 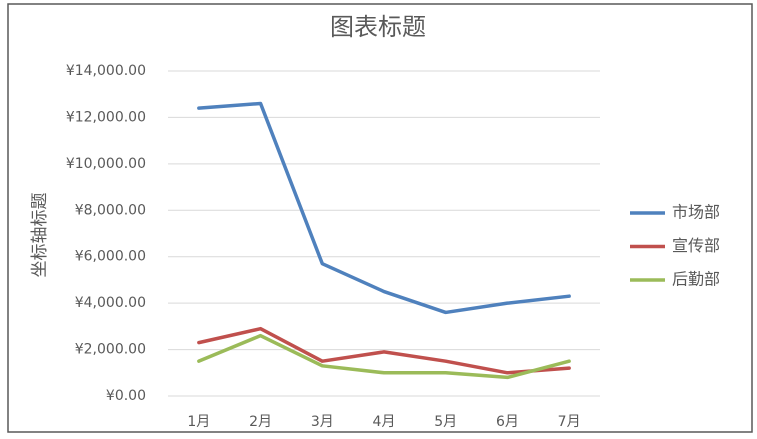 What do you see at coordinates (40, 235) in the screenshot?
I see `y-axis-title: 坐标轴标题` at bounding box center [40, 235].